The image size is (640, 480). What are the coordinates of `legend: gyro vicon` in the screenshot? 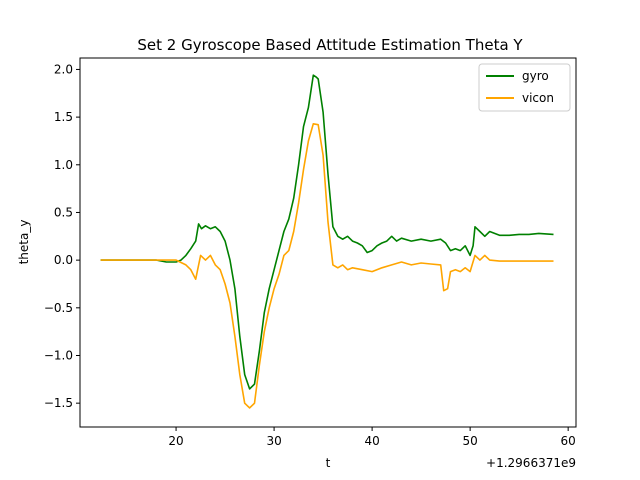 It's located at (524, 87).